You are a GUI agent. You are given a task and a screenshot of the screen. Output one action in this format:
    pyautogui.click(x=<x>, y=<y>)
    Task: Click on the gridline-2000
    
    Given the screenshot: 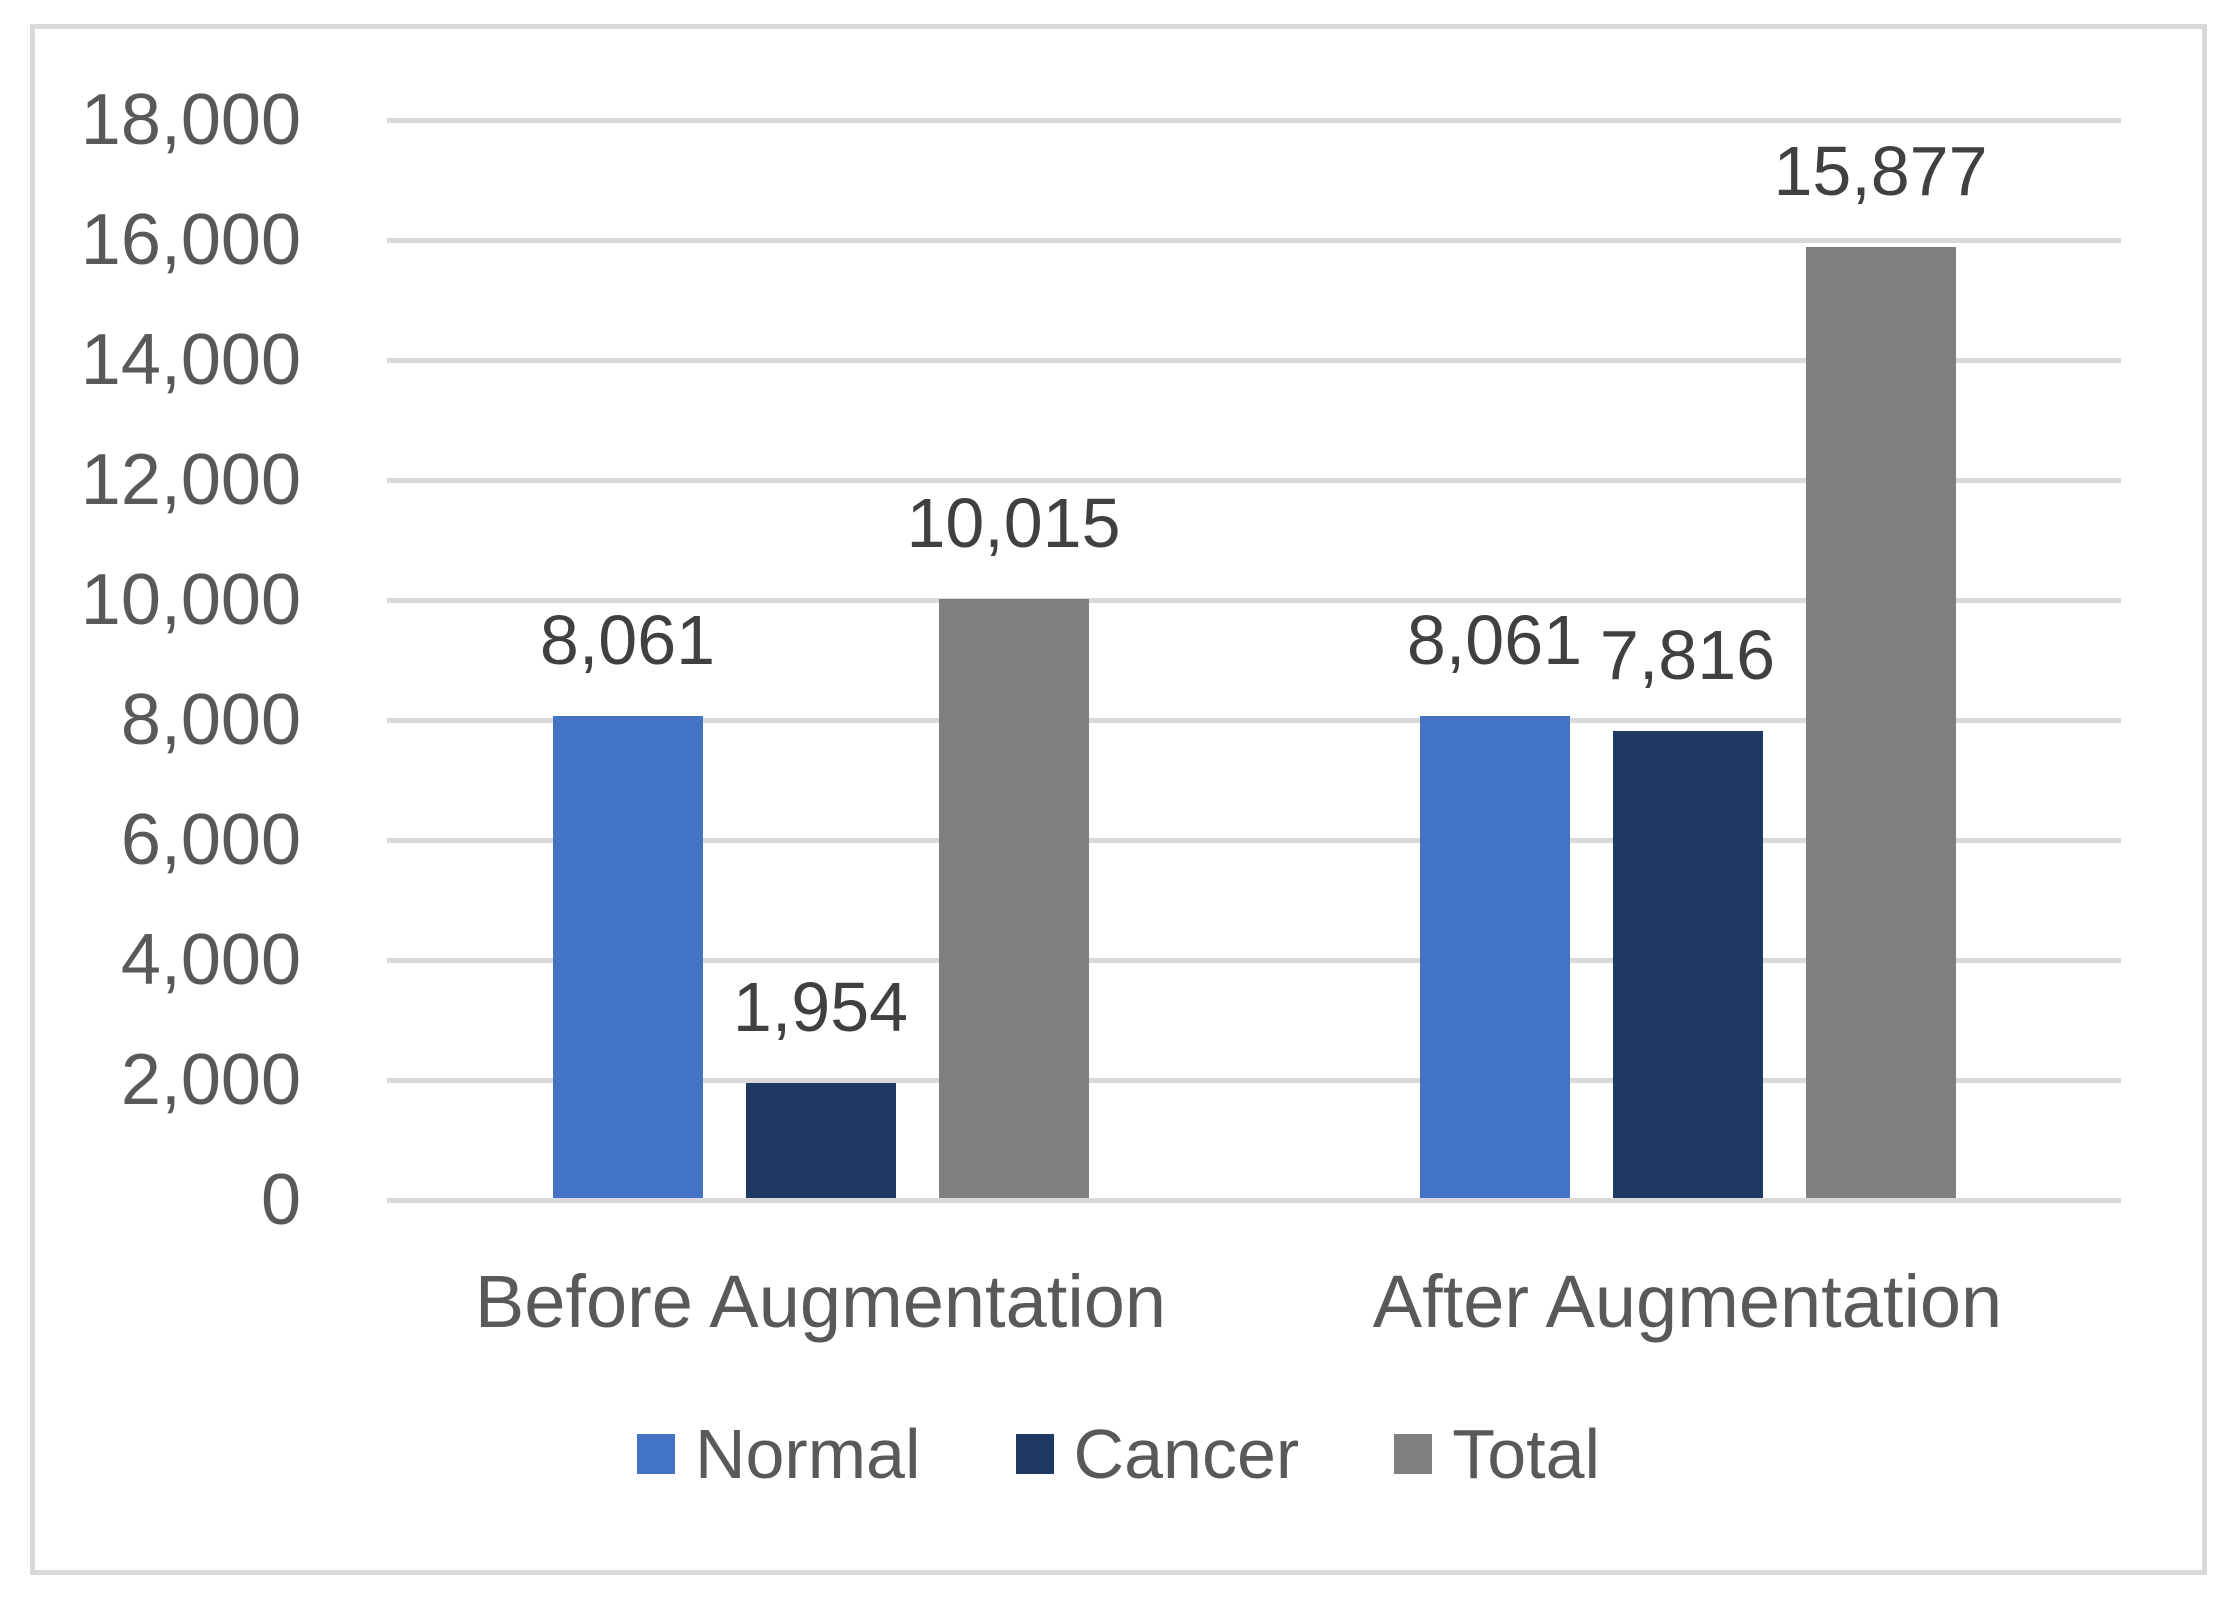 What is the action you would take?
    pyautogui.click(x=1254, y=1080)
    